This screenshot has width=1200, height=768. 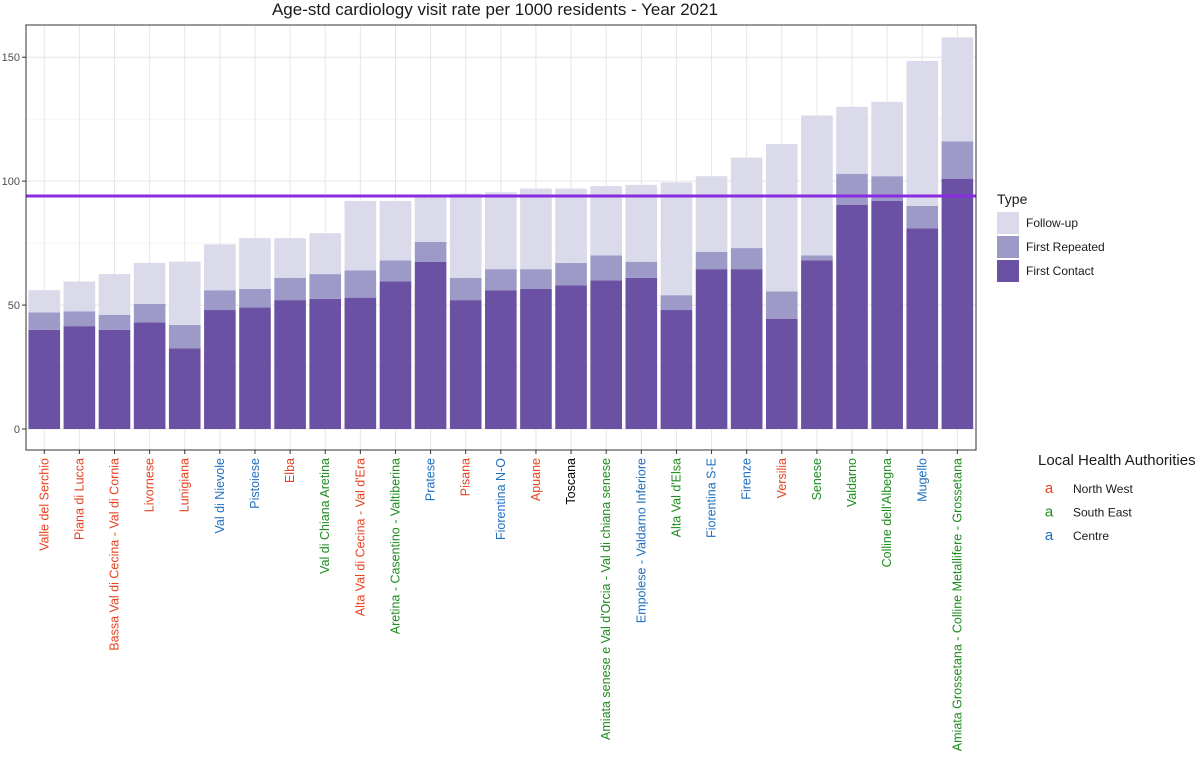 What do you see at coordinates (1052, 223) in the screenshot?
I see `legend-label: Follow-up` at bounding box center [1052, 223].